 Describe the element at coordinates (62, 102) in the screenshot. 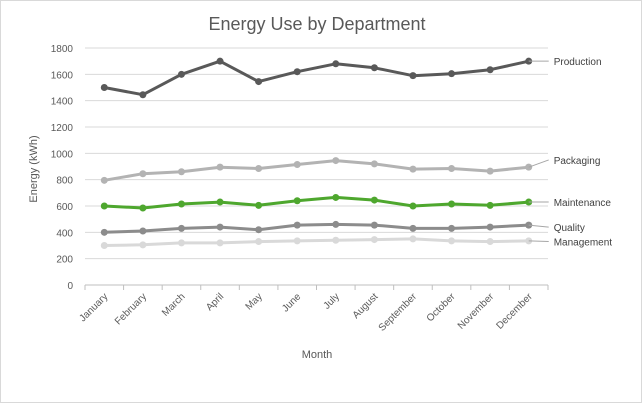

I see `y-tick-label-1400: 1400` at that location.